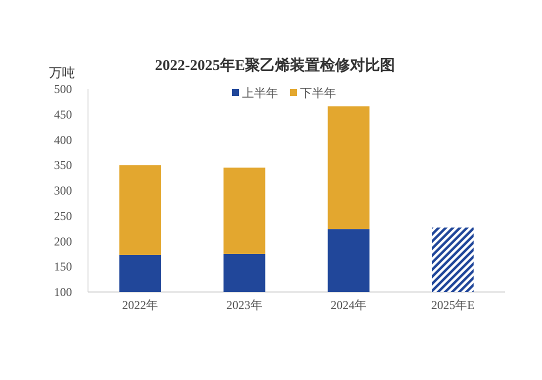  What do you see at coordinates (140, 305) in the screenshot?
I see `x-tick-label: 2022年` at bounding box center [140, 305].